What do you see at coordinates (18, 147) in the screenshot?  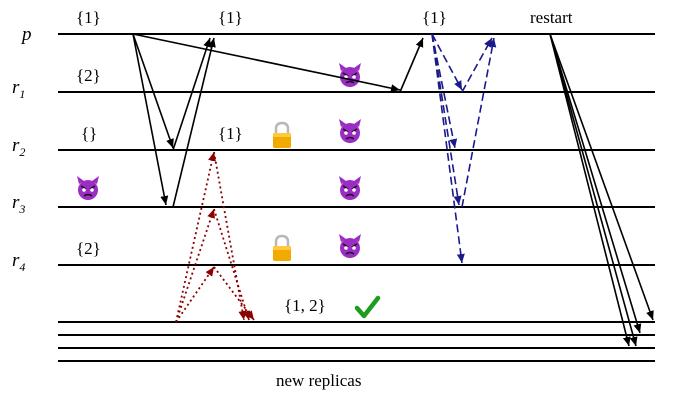 I see `process-label-r2: r2` at bounding box center [18, 147].